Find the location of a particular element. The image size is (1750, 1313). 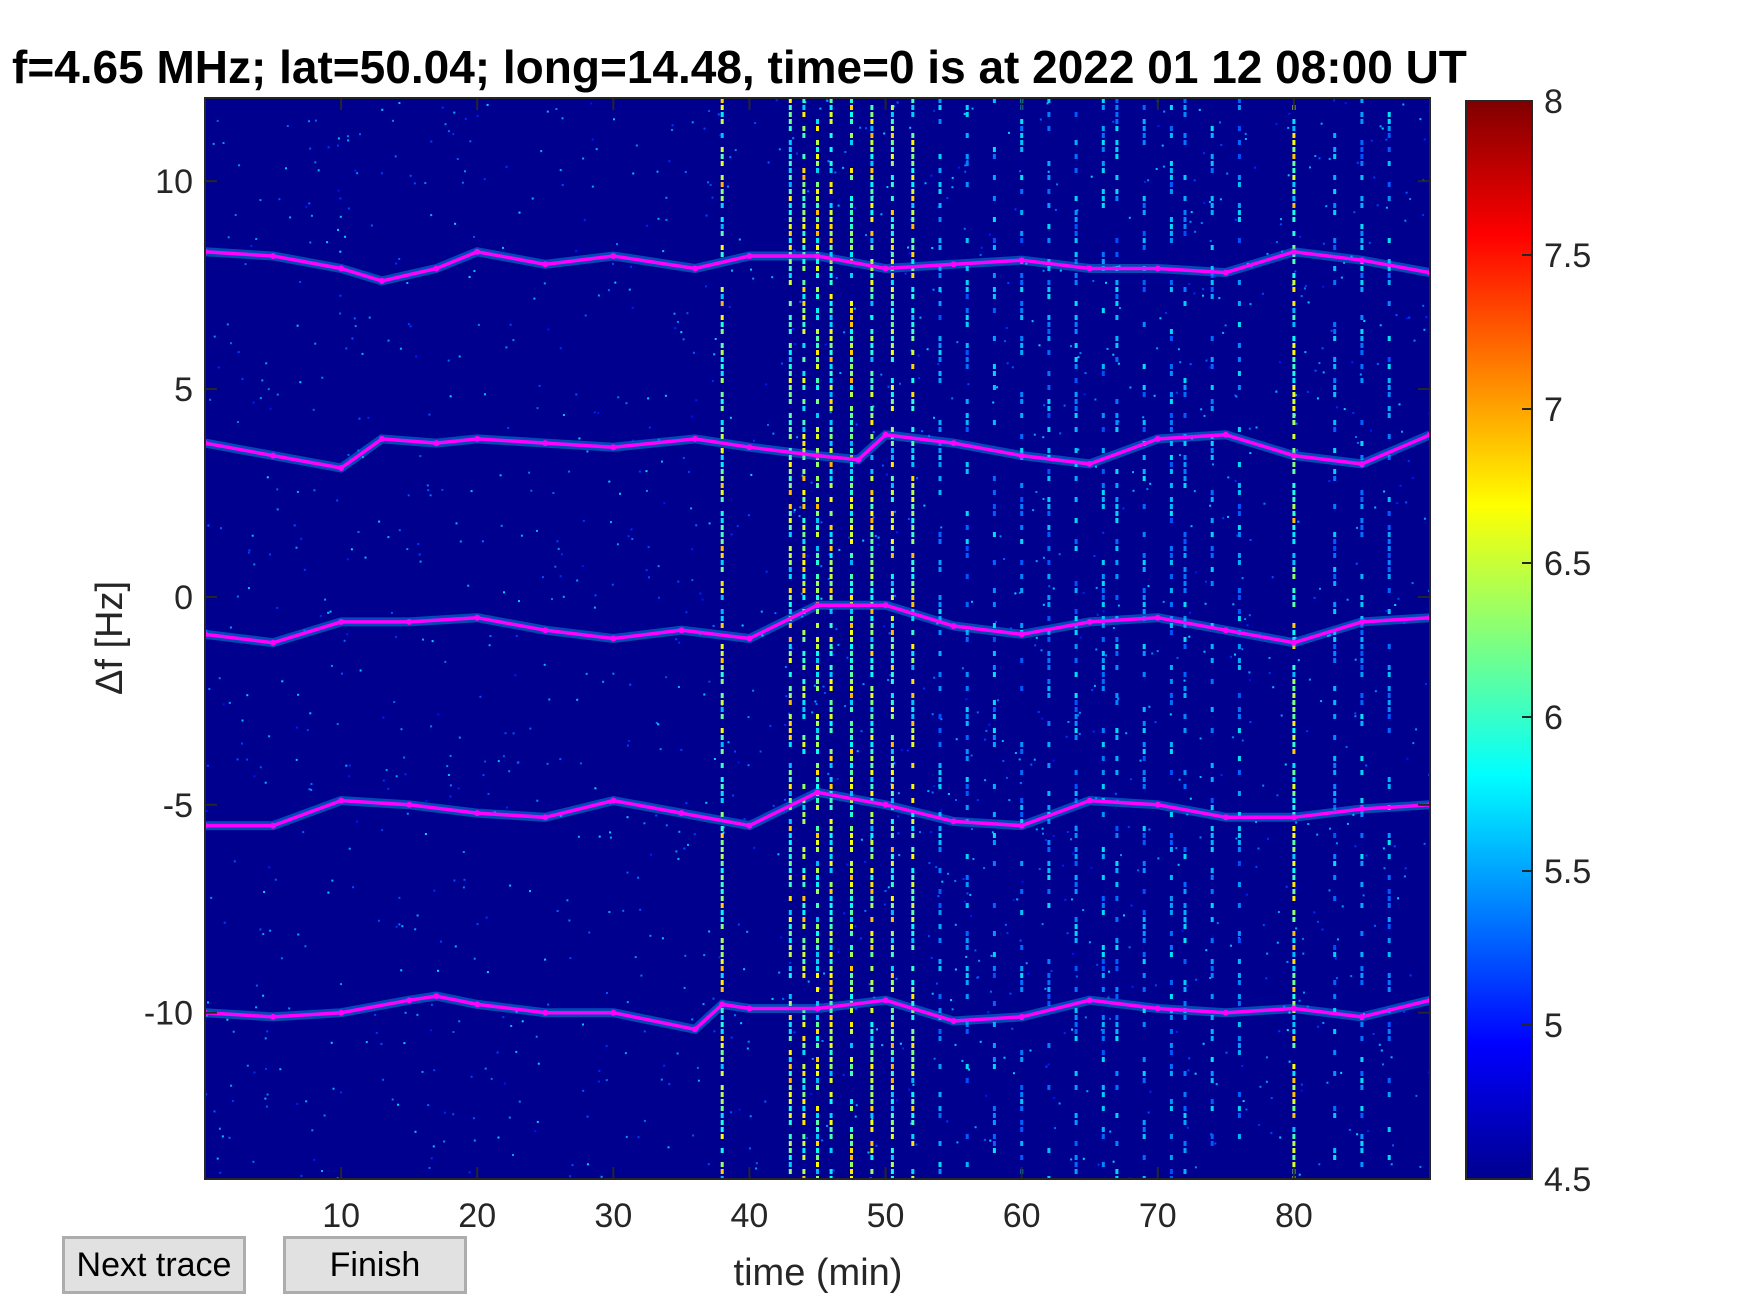

x-tick-label: 40 is located at coordinates (750, 1216).